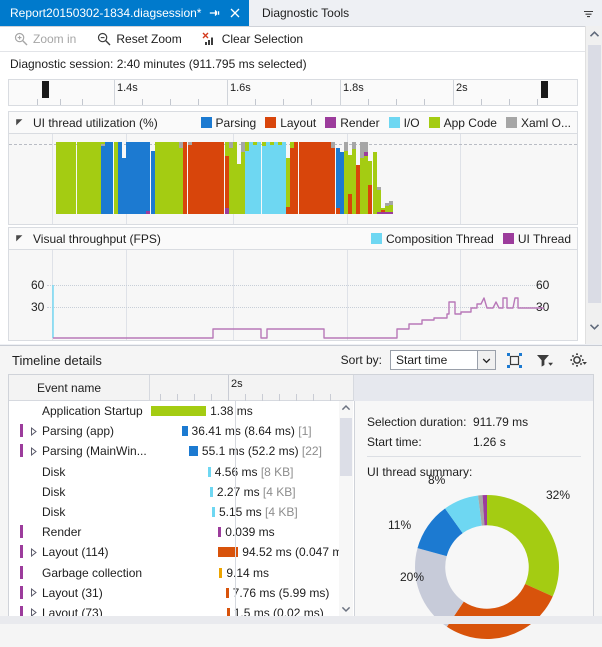 Image resolution: width=602 pixels, height=647 pixels. What do you see at coordinates (439, 587) in the screenshot?
I see `donut-slice-xaml-other` at bounding box center [439, 587].